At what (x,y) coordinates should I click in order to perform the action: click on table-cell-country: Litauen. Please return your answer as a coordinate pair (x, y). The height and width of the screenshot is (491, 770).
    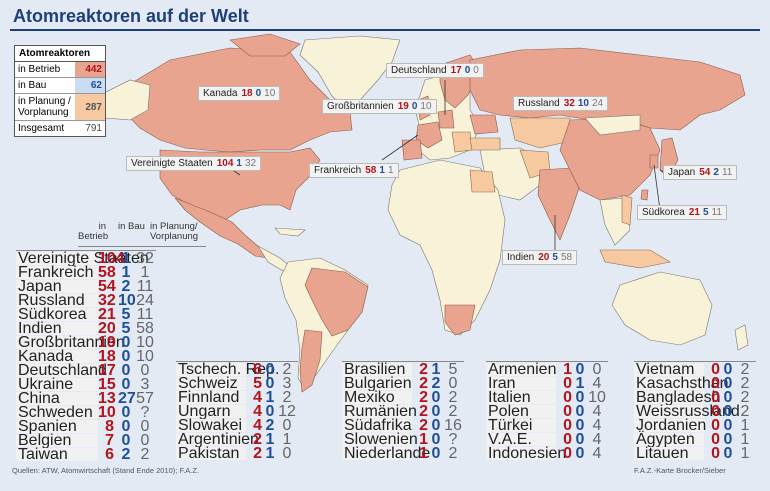
    Looking at the image, I should click on (669, 454).